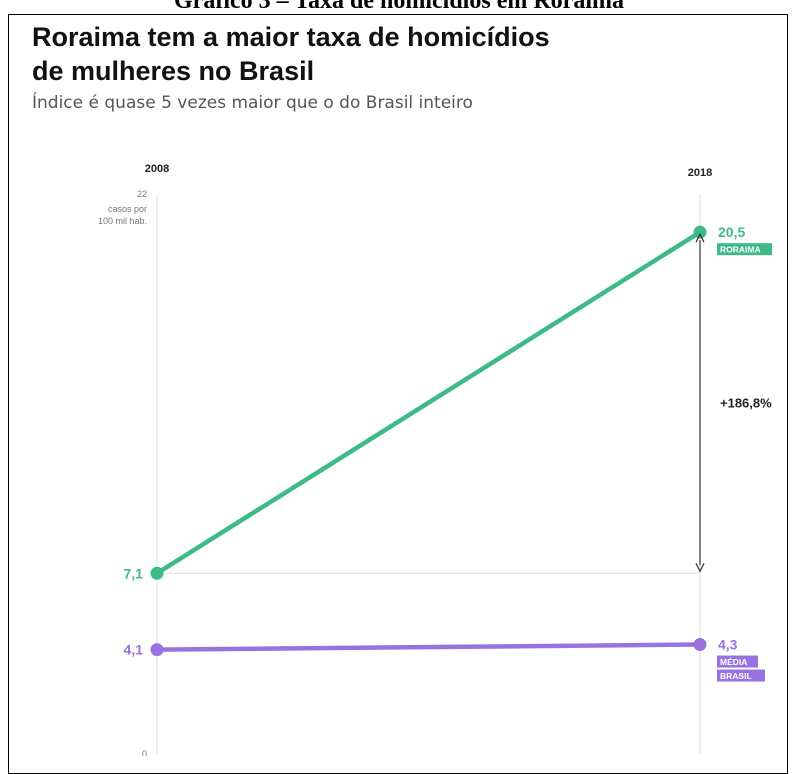  Describe the element at coordinates (134, 573) in the screenshot. I see `value-label-0-2008: 7,1` at that location.